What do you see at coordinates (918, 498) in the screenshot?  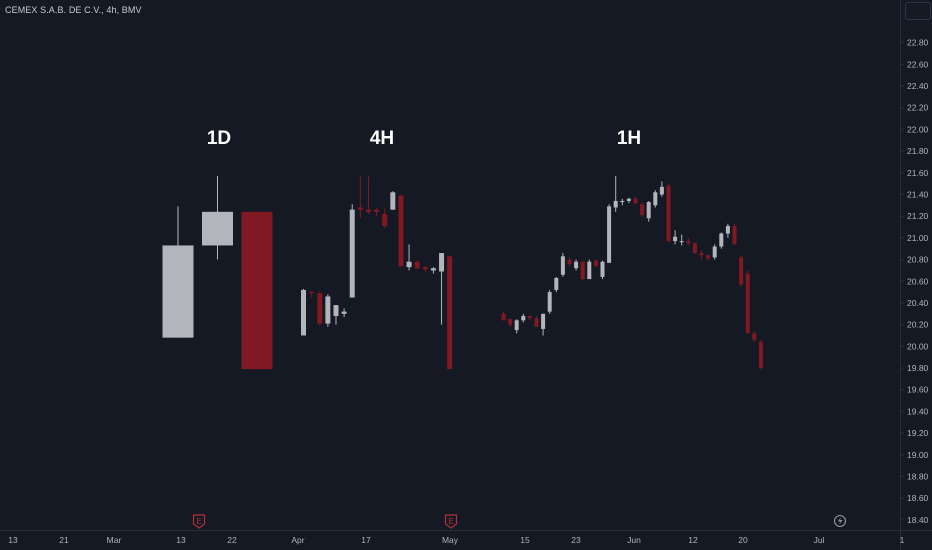 I see `price-tick-label: 18.60` at bounding box center [918, 498].